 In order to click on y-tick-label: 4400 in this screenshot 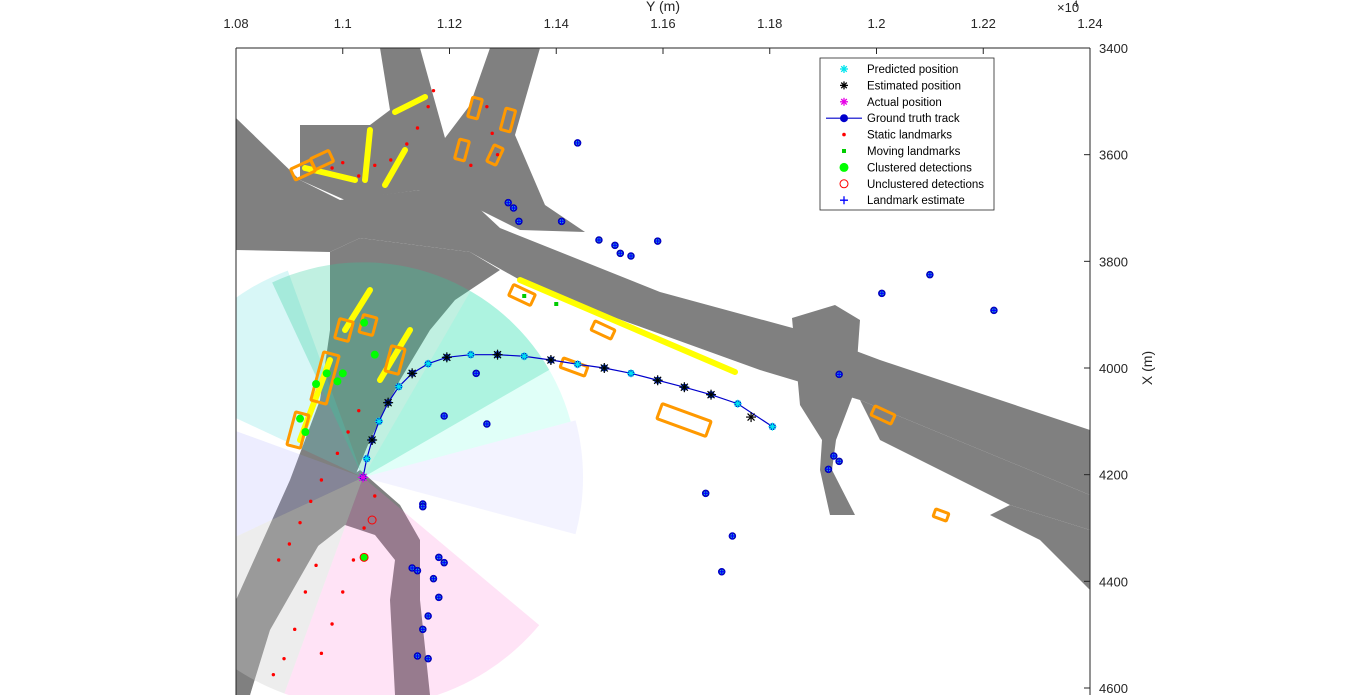, I will do `click(1113, 581)`.